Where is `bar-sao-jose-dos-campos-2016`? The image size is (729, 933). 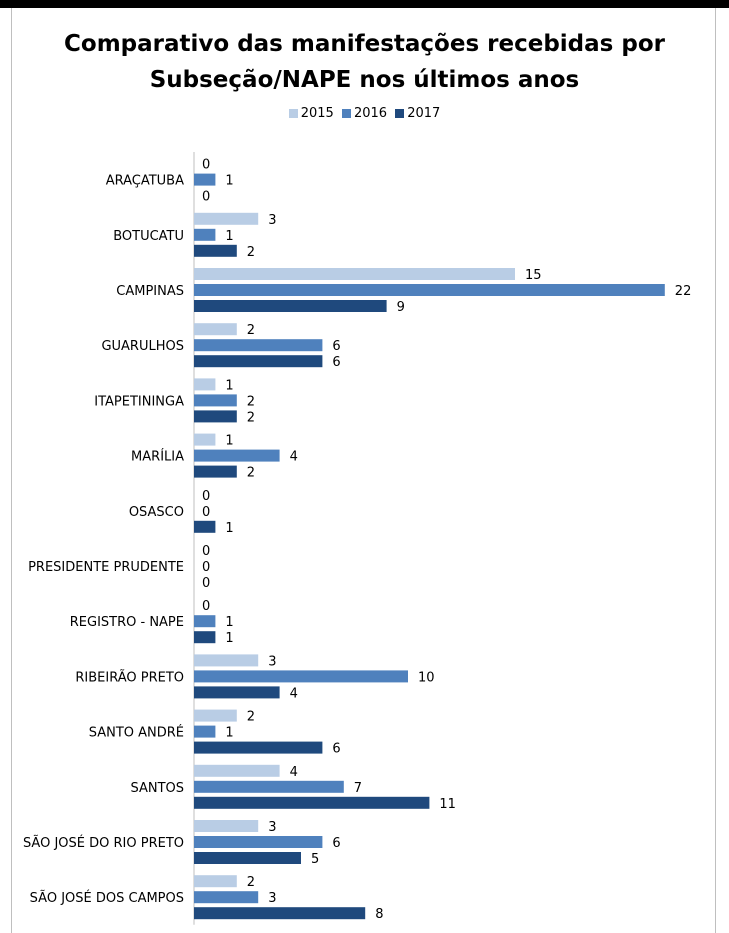 bar-sao-jose-dos-campos-2016 is located at coordinates (226, 897).